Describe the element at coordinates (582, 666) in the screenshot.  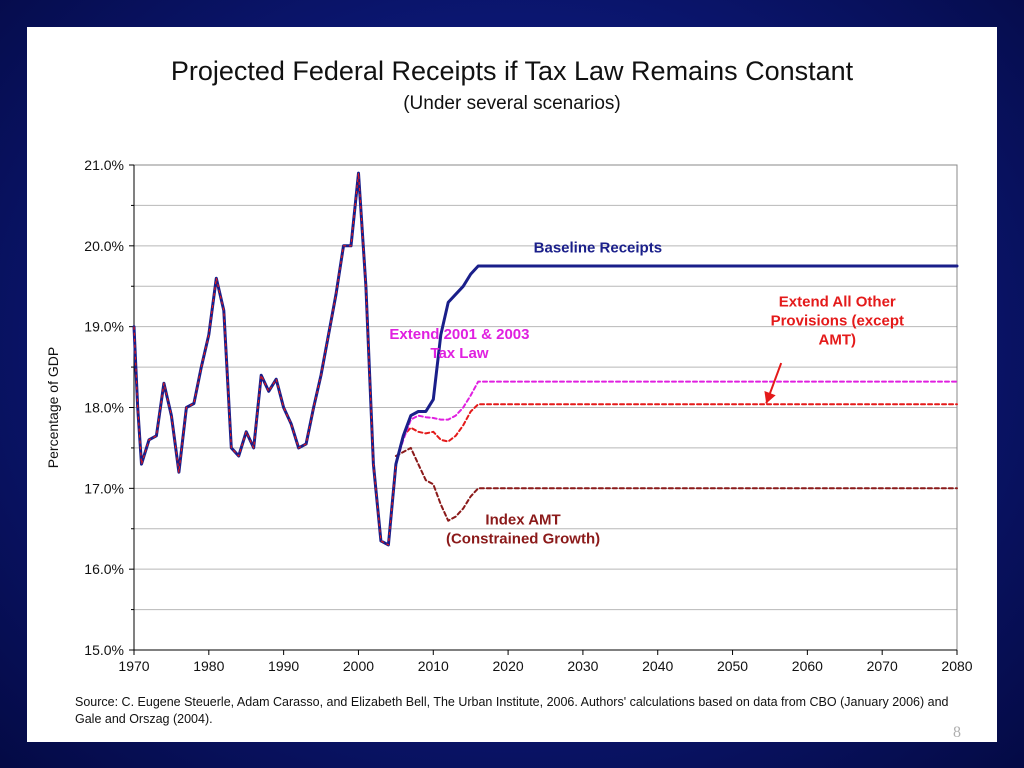
I see `x-tick-label: 2030` at that location.